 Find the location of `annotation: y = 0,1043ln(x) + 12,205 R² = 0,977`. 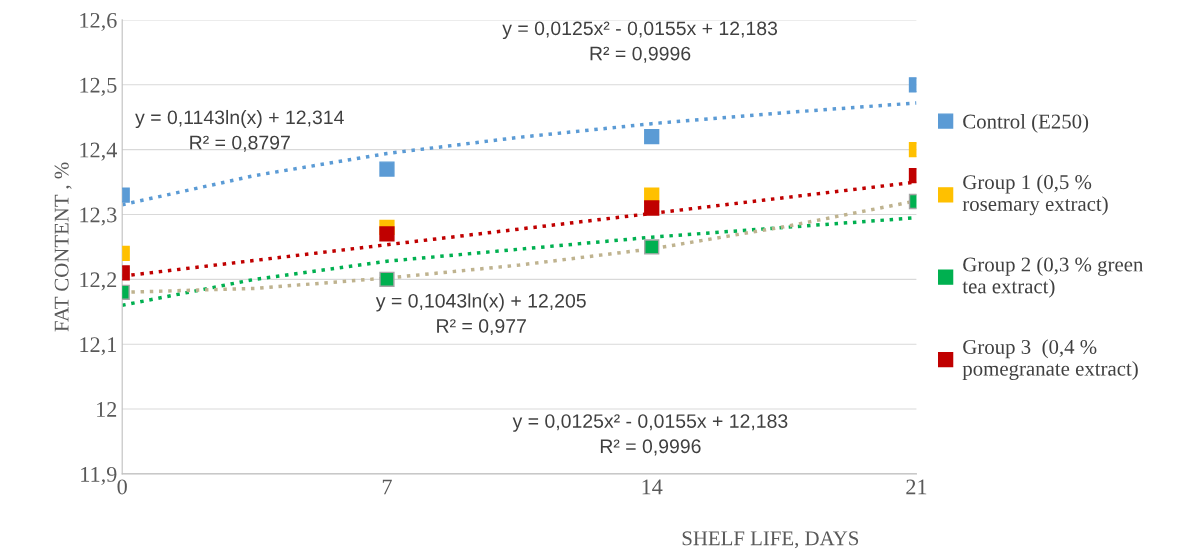

annotation: y = 0,1043ln(x) + 12,205 R² = 0,977 is located at coordinates (480, 314).